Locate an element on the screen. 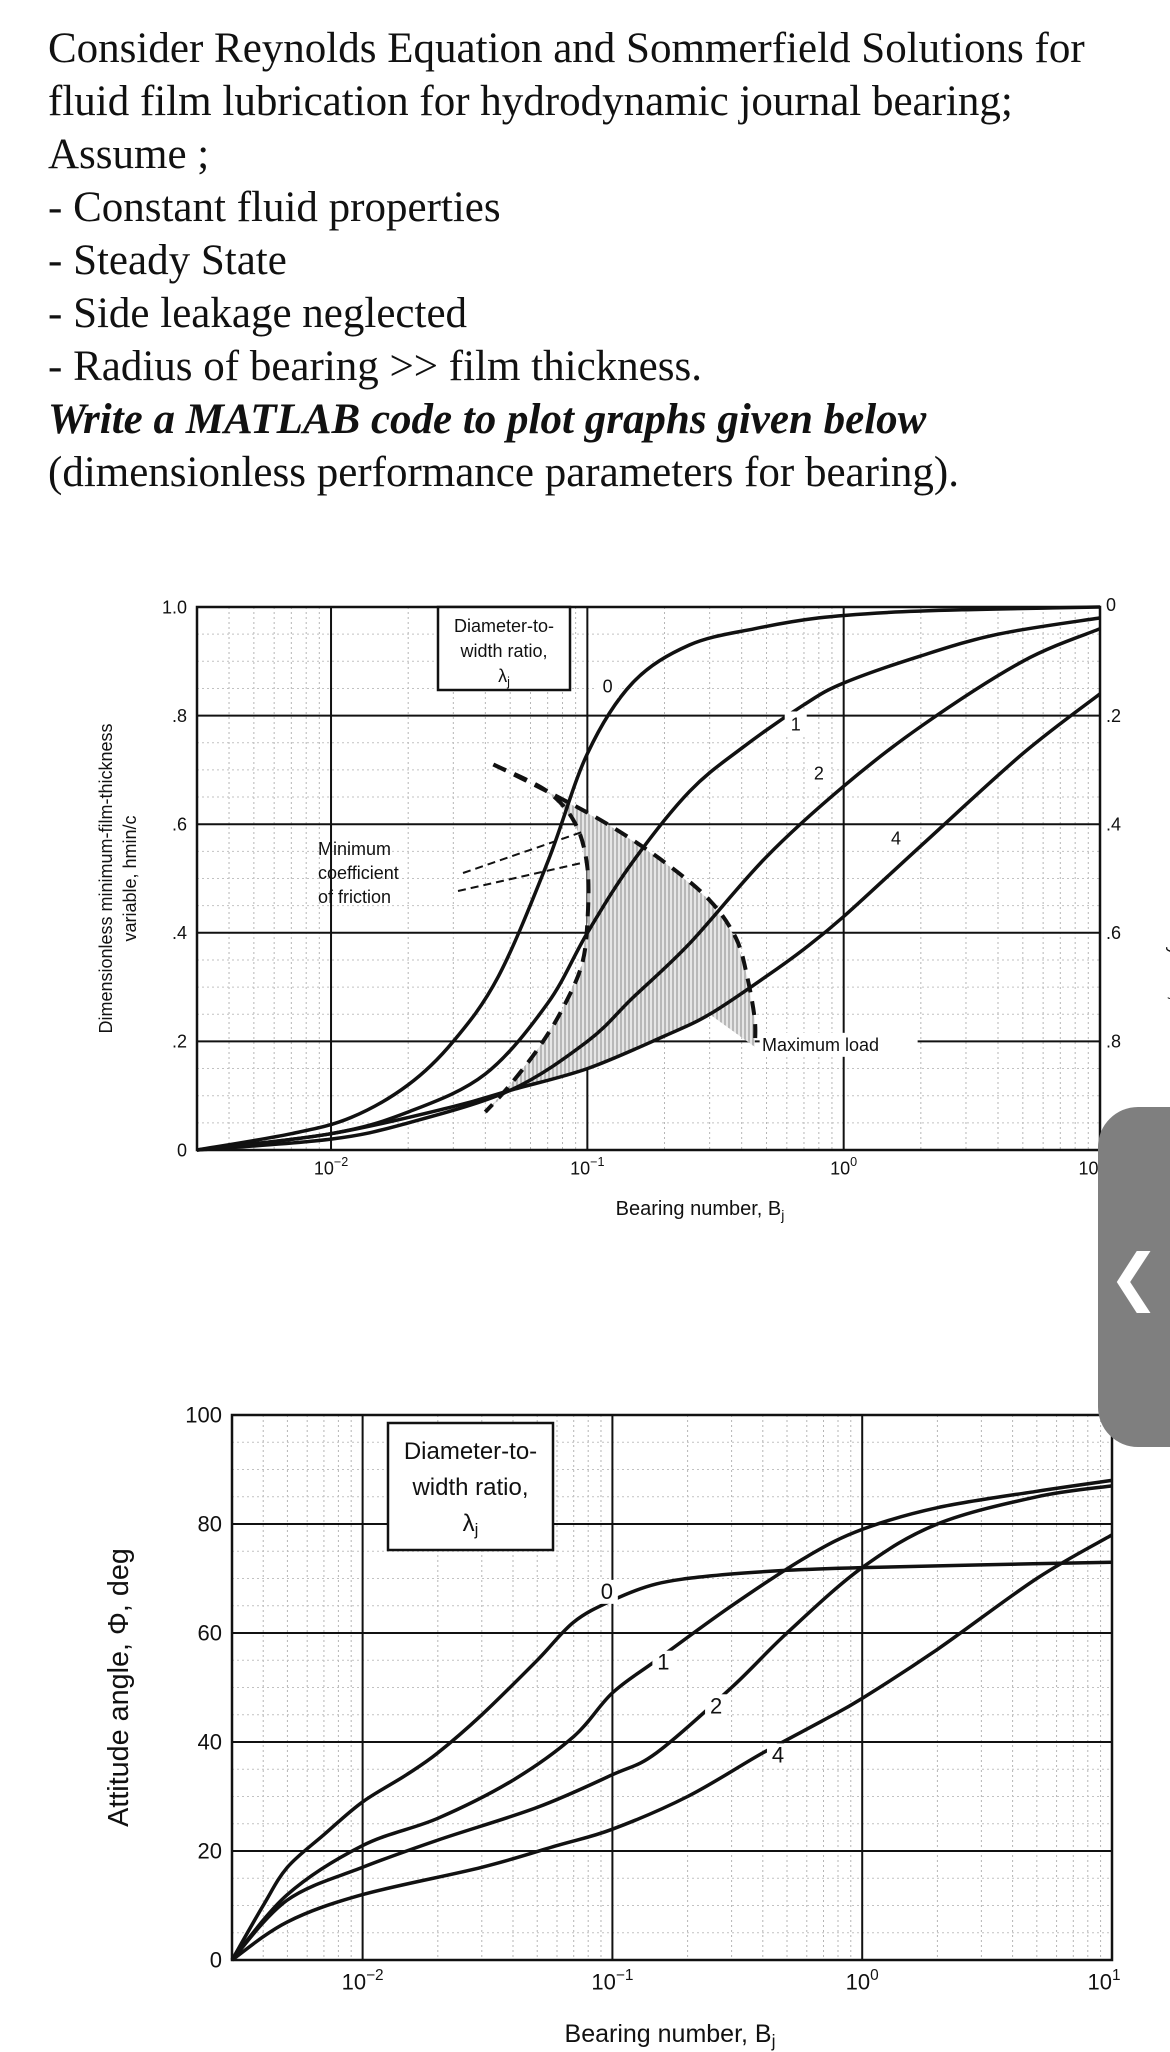  prompt-line: Assume ; is located at coordinates (129, 154).